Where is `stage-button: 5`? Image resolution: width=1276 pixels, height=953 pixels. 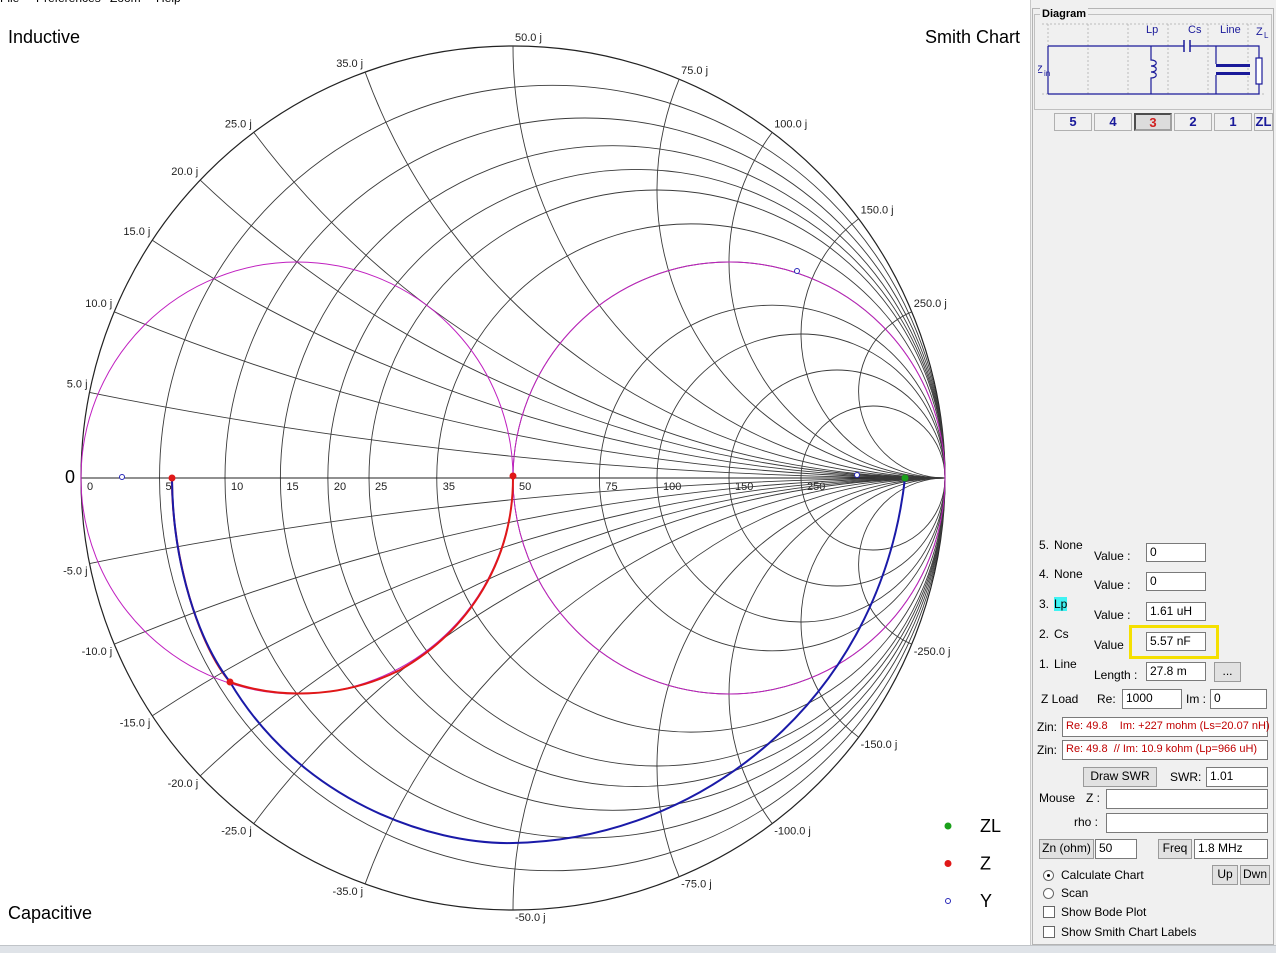
stage-button: 5 is located at coordinates (1073, 122).